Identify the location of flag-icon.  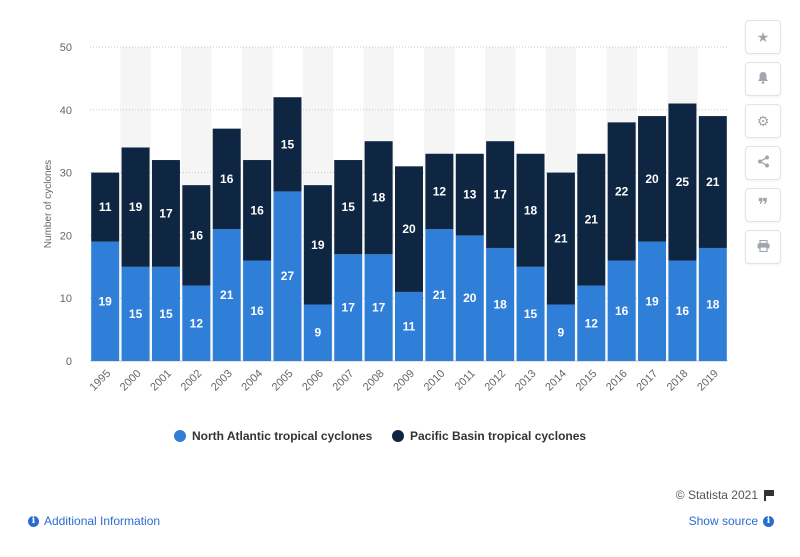
(769, 495).